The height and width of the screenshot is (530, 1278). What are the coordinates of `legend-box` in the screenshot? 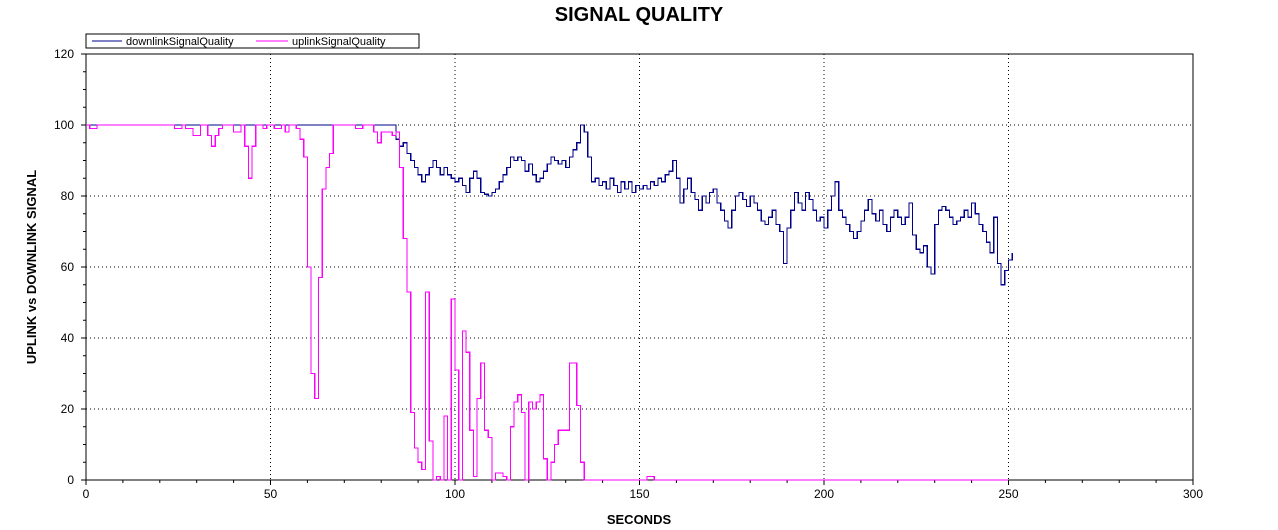 It's located at (252, 41).